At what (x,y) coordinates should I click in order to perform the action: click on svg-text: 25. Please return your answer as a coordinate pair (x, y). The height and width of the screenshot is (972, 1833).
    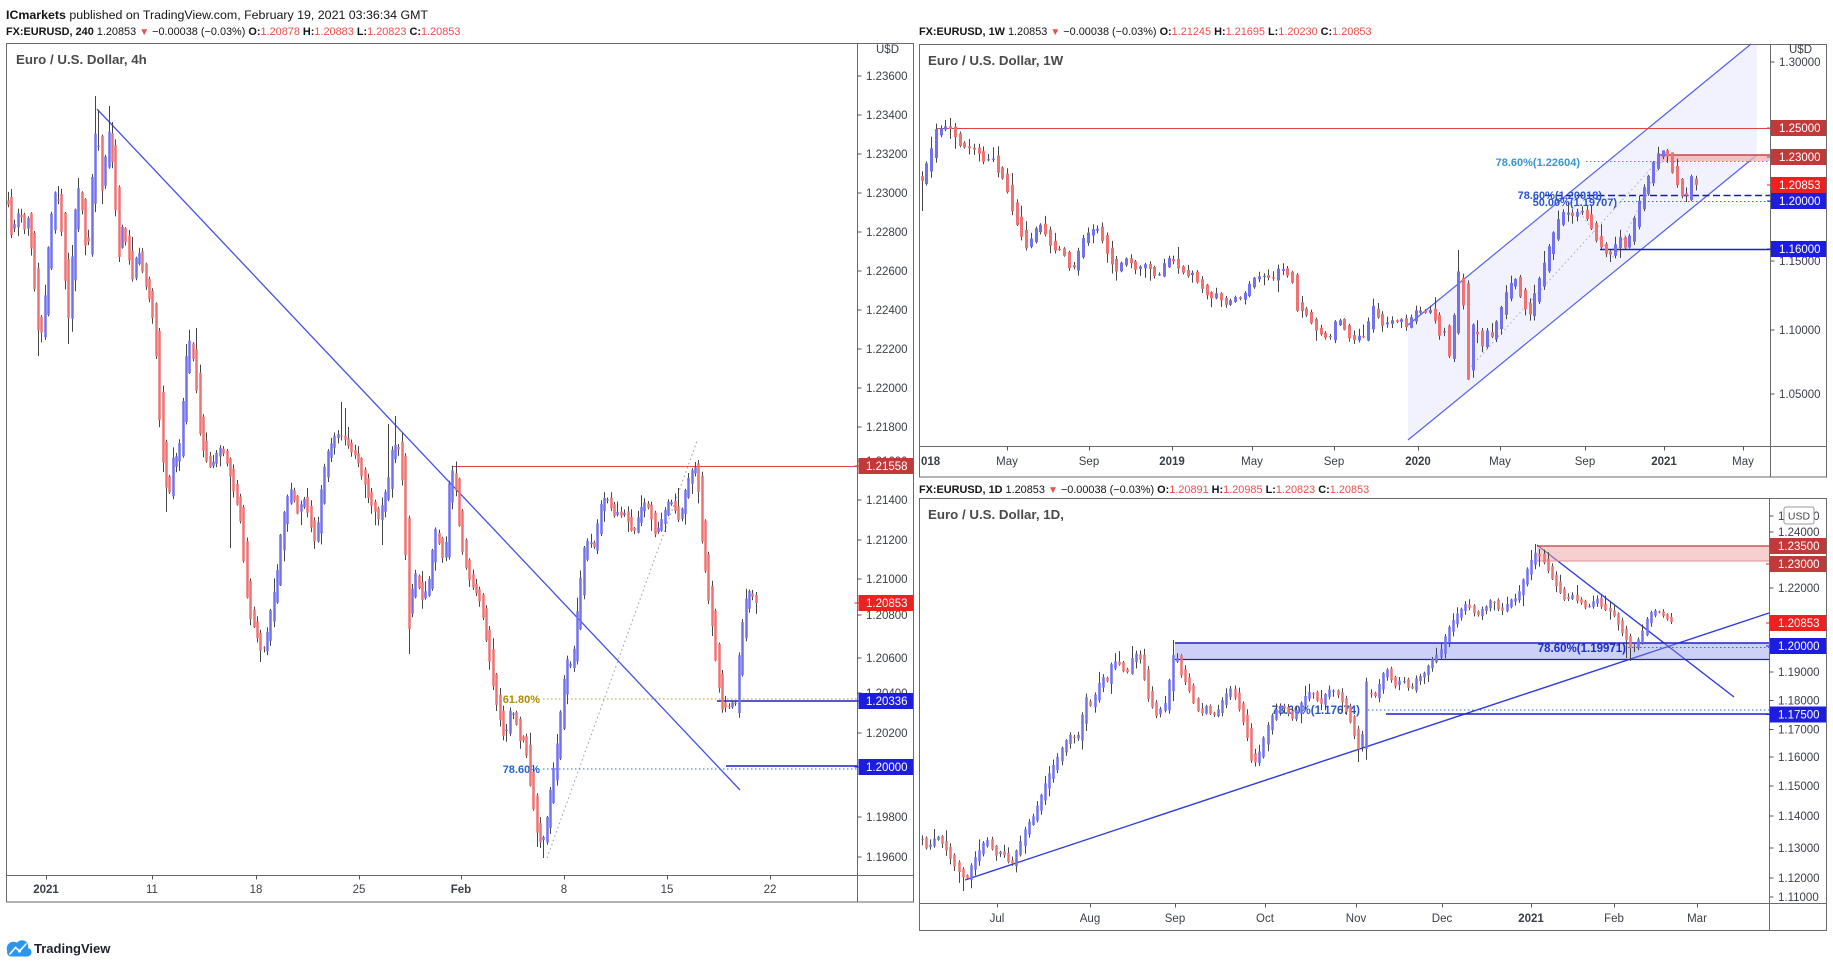
    Looking at the image, I should click on (359, 890).